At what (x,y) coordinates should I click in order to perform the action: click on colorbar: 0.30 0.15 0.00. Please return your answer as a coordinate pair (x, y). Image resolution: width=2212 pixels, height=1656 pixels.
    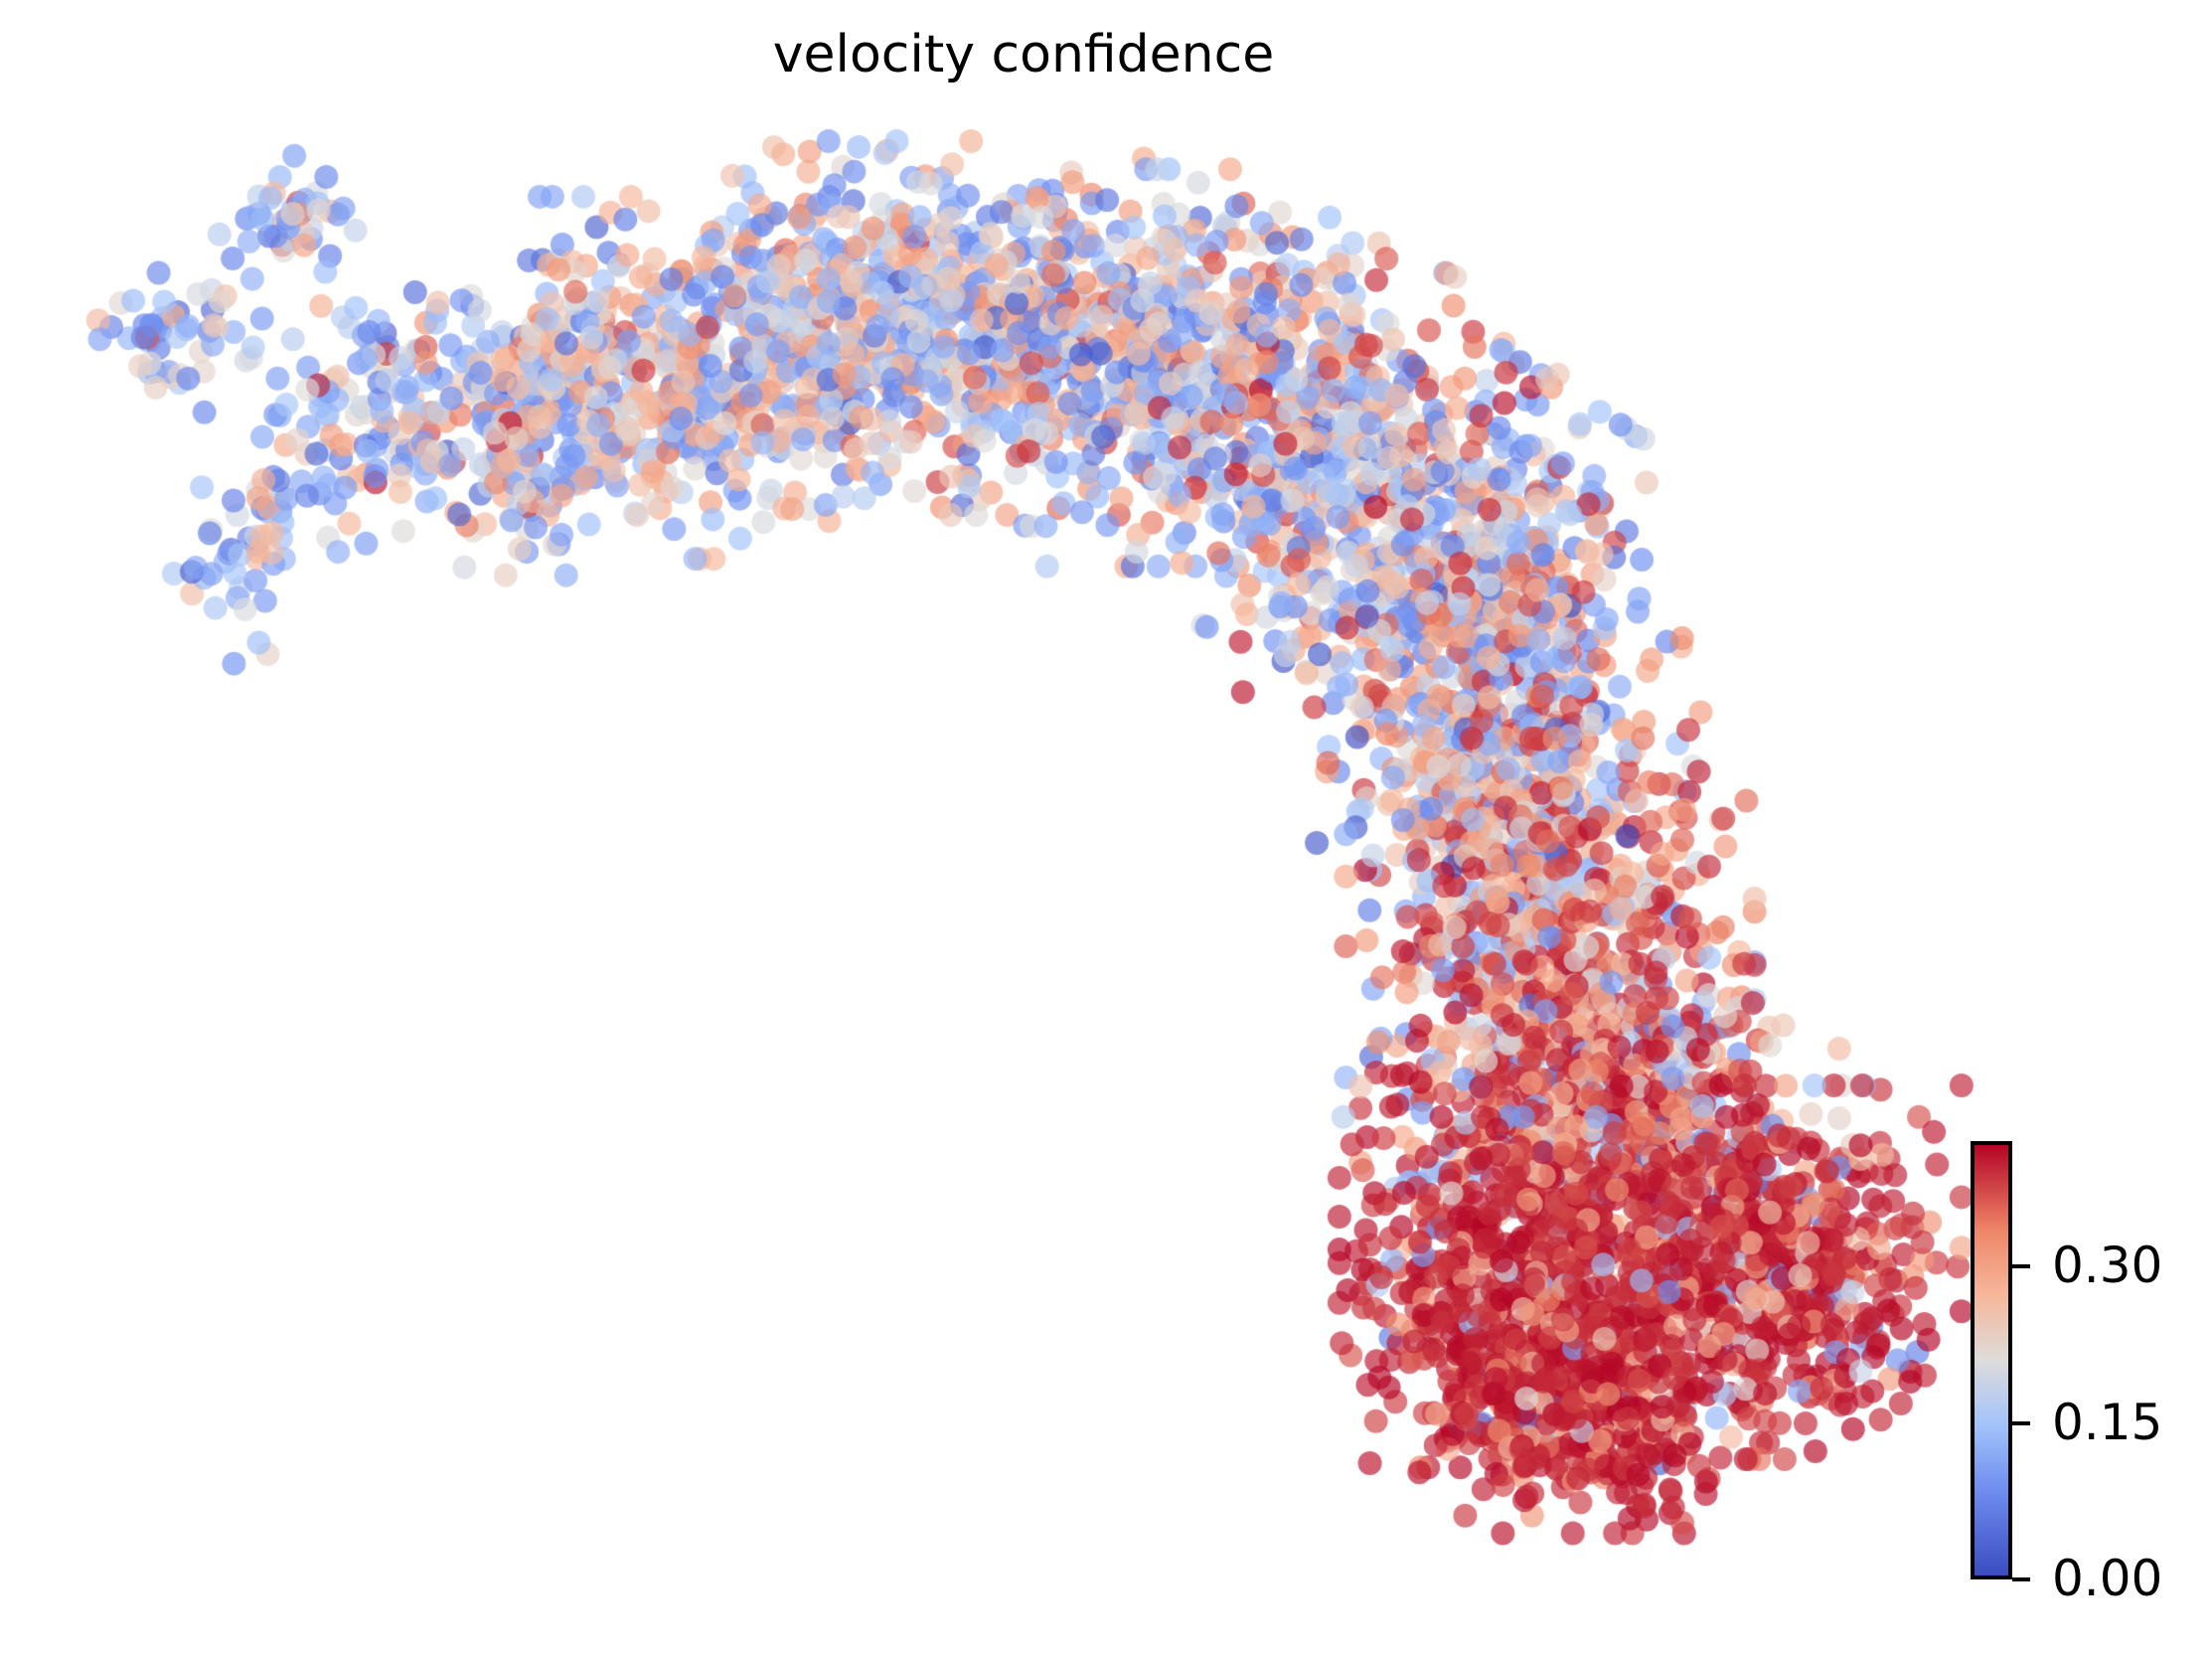
    Looking at the image, I should click on (2066, 1374).